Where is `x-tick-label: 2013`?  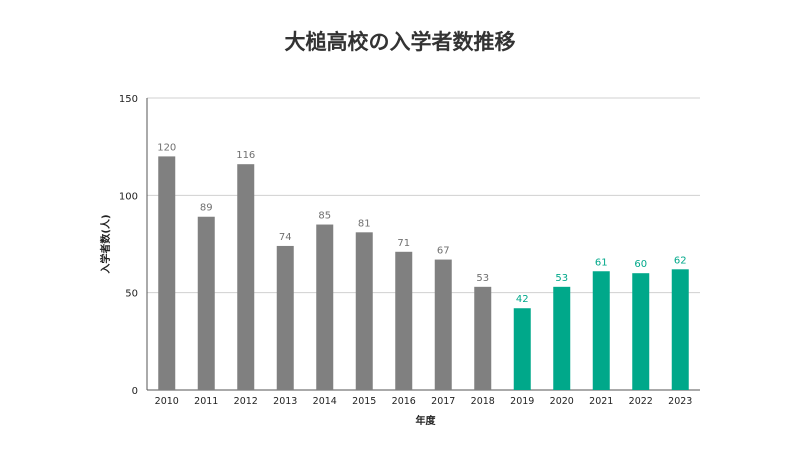 x-tick-label: 2013 is located at coordinates (285, 401).